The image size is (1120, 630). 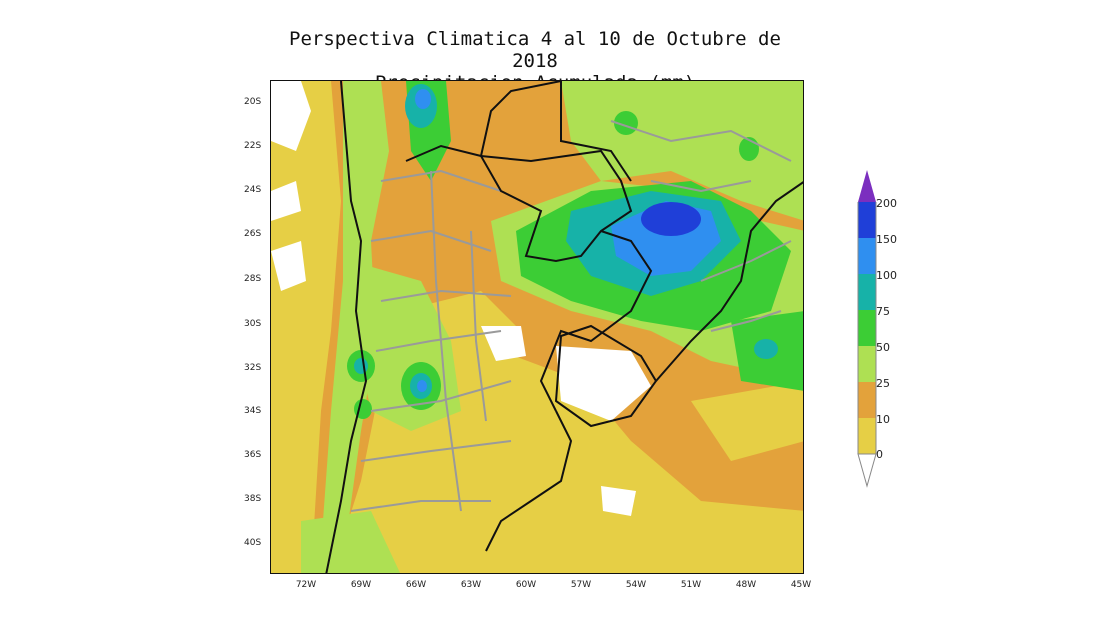 What do you see at coordinates (253, 543) in the screenshot?
I see `lat-label: 40S` at bounding box center [253, 543].